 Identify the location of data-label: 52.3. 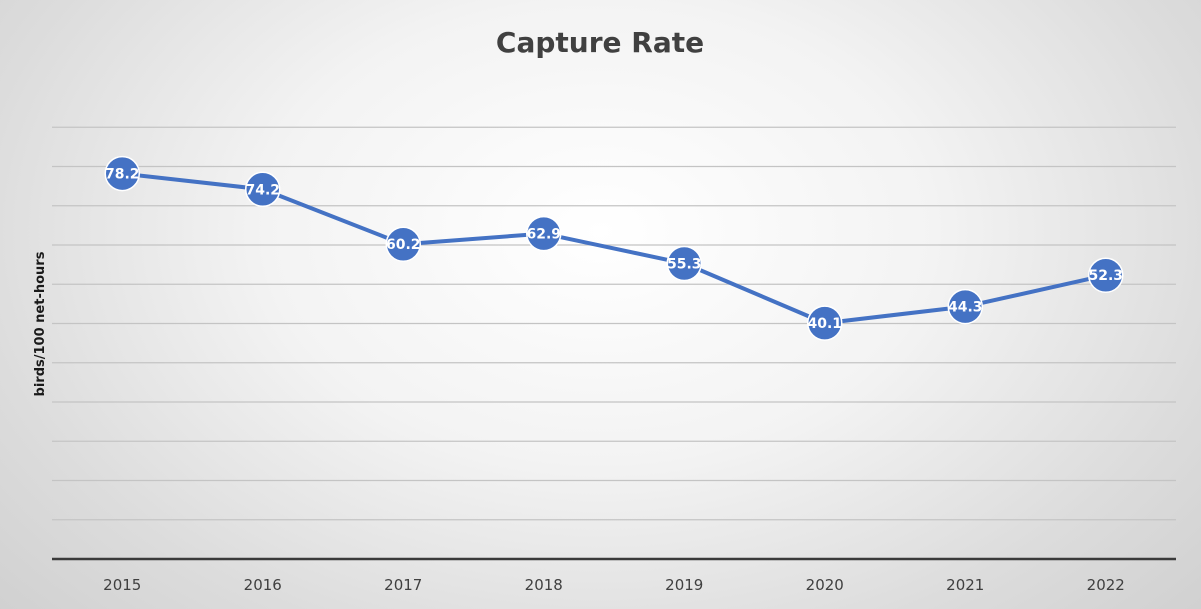
(1105, 276).